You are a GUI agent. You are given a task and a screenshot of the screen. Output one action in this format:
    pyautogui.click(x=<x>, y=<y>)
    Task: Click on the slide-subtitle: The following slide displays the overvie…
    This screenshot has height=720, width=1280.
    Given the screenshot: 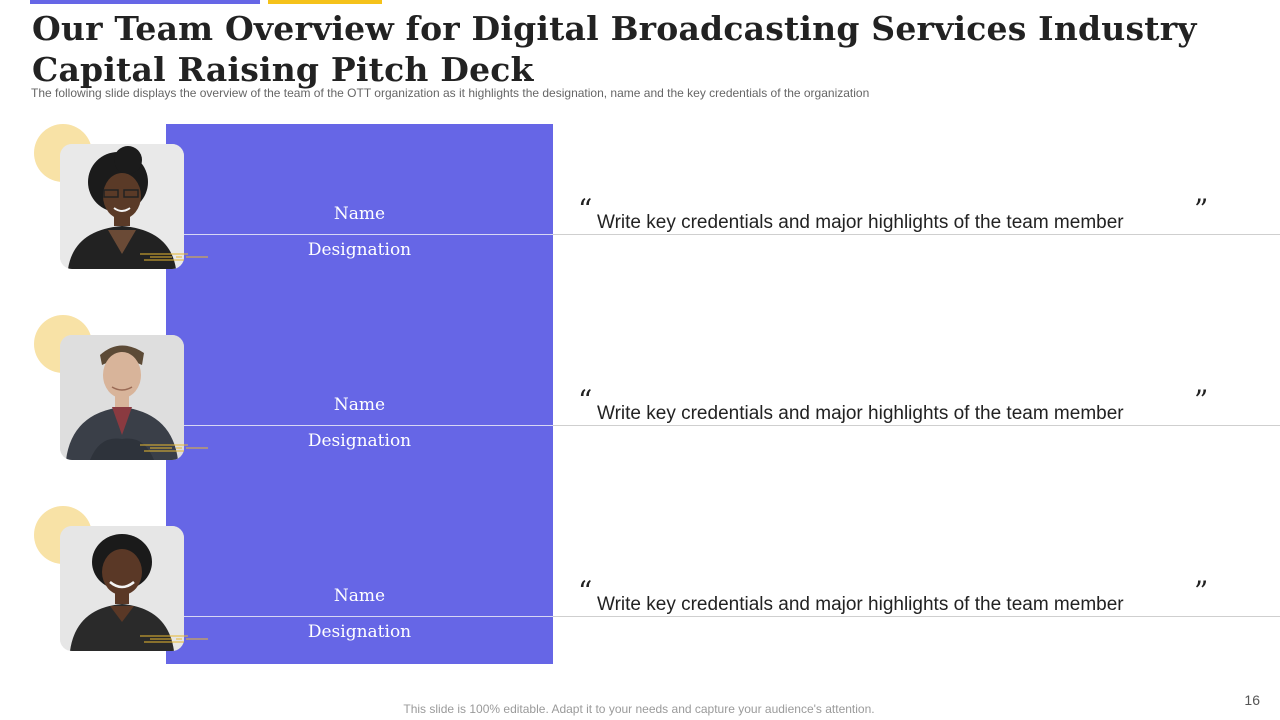 What is the action you would take?
    pyautogui.click(x=450, y=93)
    